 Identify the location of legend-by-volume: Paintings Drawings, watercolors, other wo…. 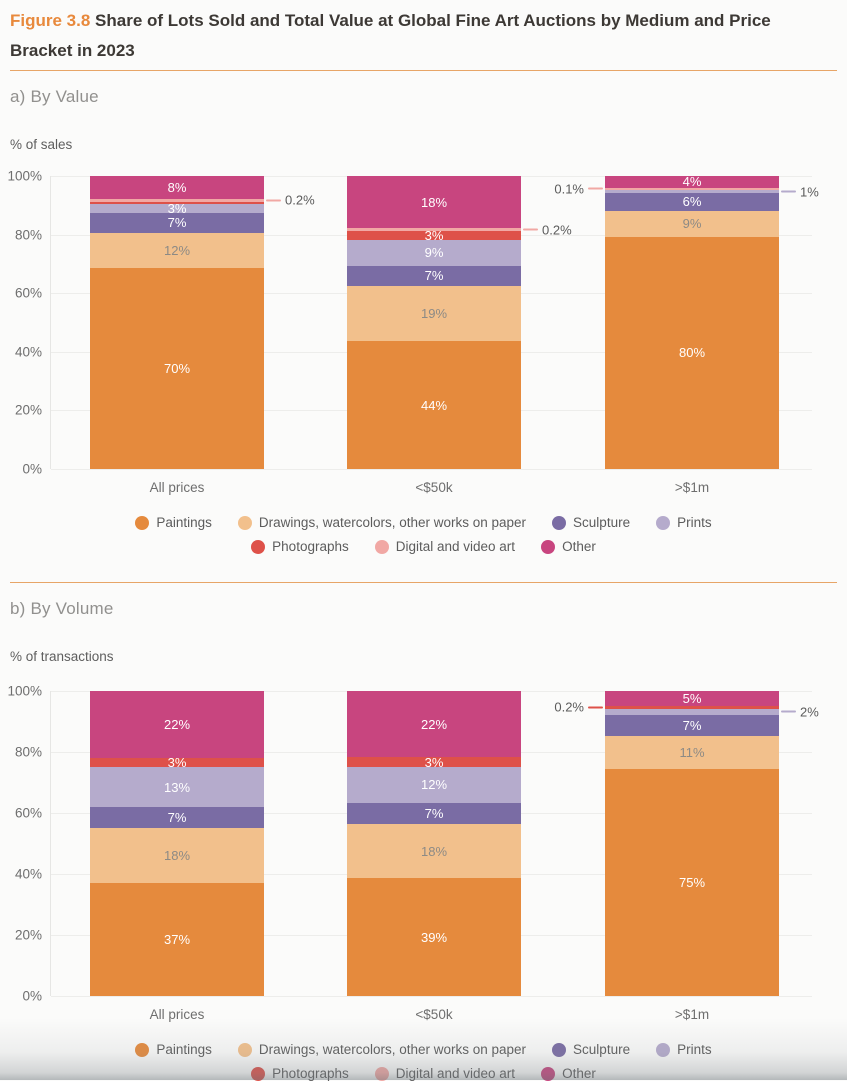
(424, 1061).